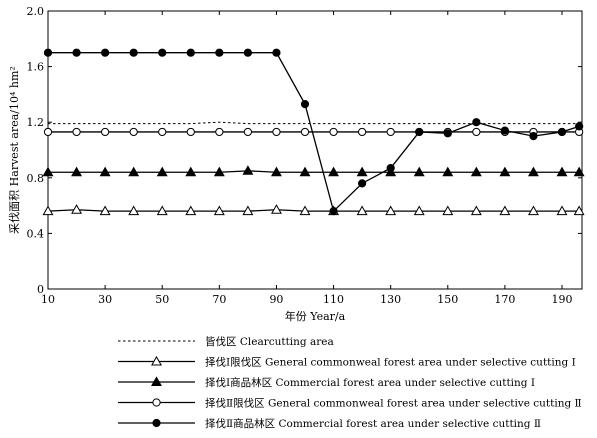 This screenshot has width=597, height=438. I want to click on y-tick-label: 0, so click(40, 289).